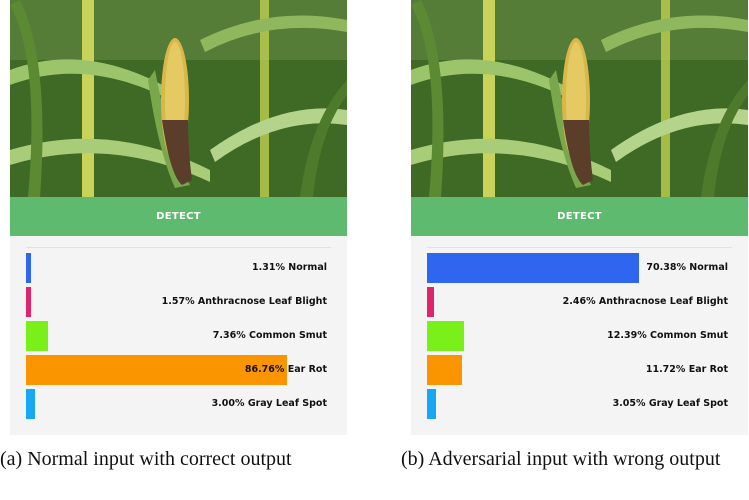 The height and width of the screenshot is (500, 749). What do you see at coordinates (687, 267) in the screenshot?
I see `result-label: 70.38% Normal` at bounding box center [687, 267].